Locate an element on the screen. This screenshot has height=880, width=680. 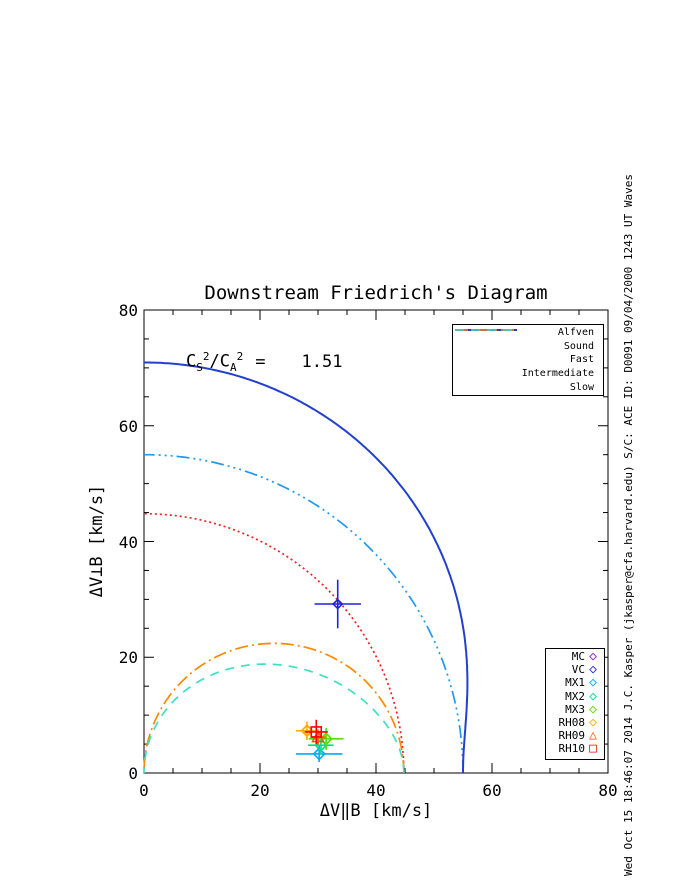
annotation-sub-a: A is located at coordinates (233, 368).